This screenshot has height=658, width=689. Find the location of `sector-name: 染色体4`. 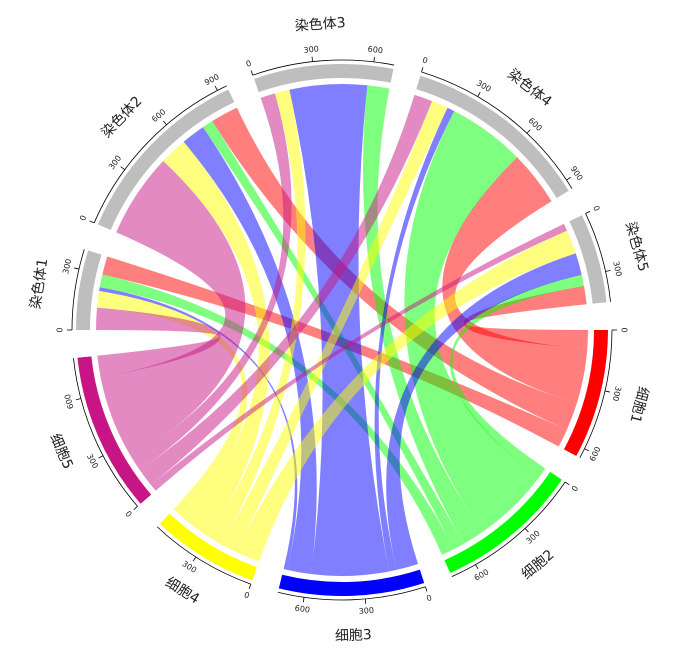

sector-name: 染色体4 is located at coordinates (529, 87).